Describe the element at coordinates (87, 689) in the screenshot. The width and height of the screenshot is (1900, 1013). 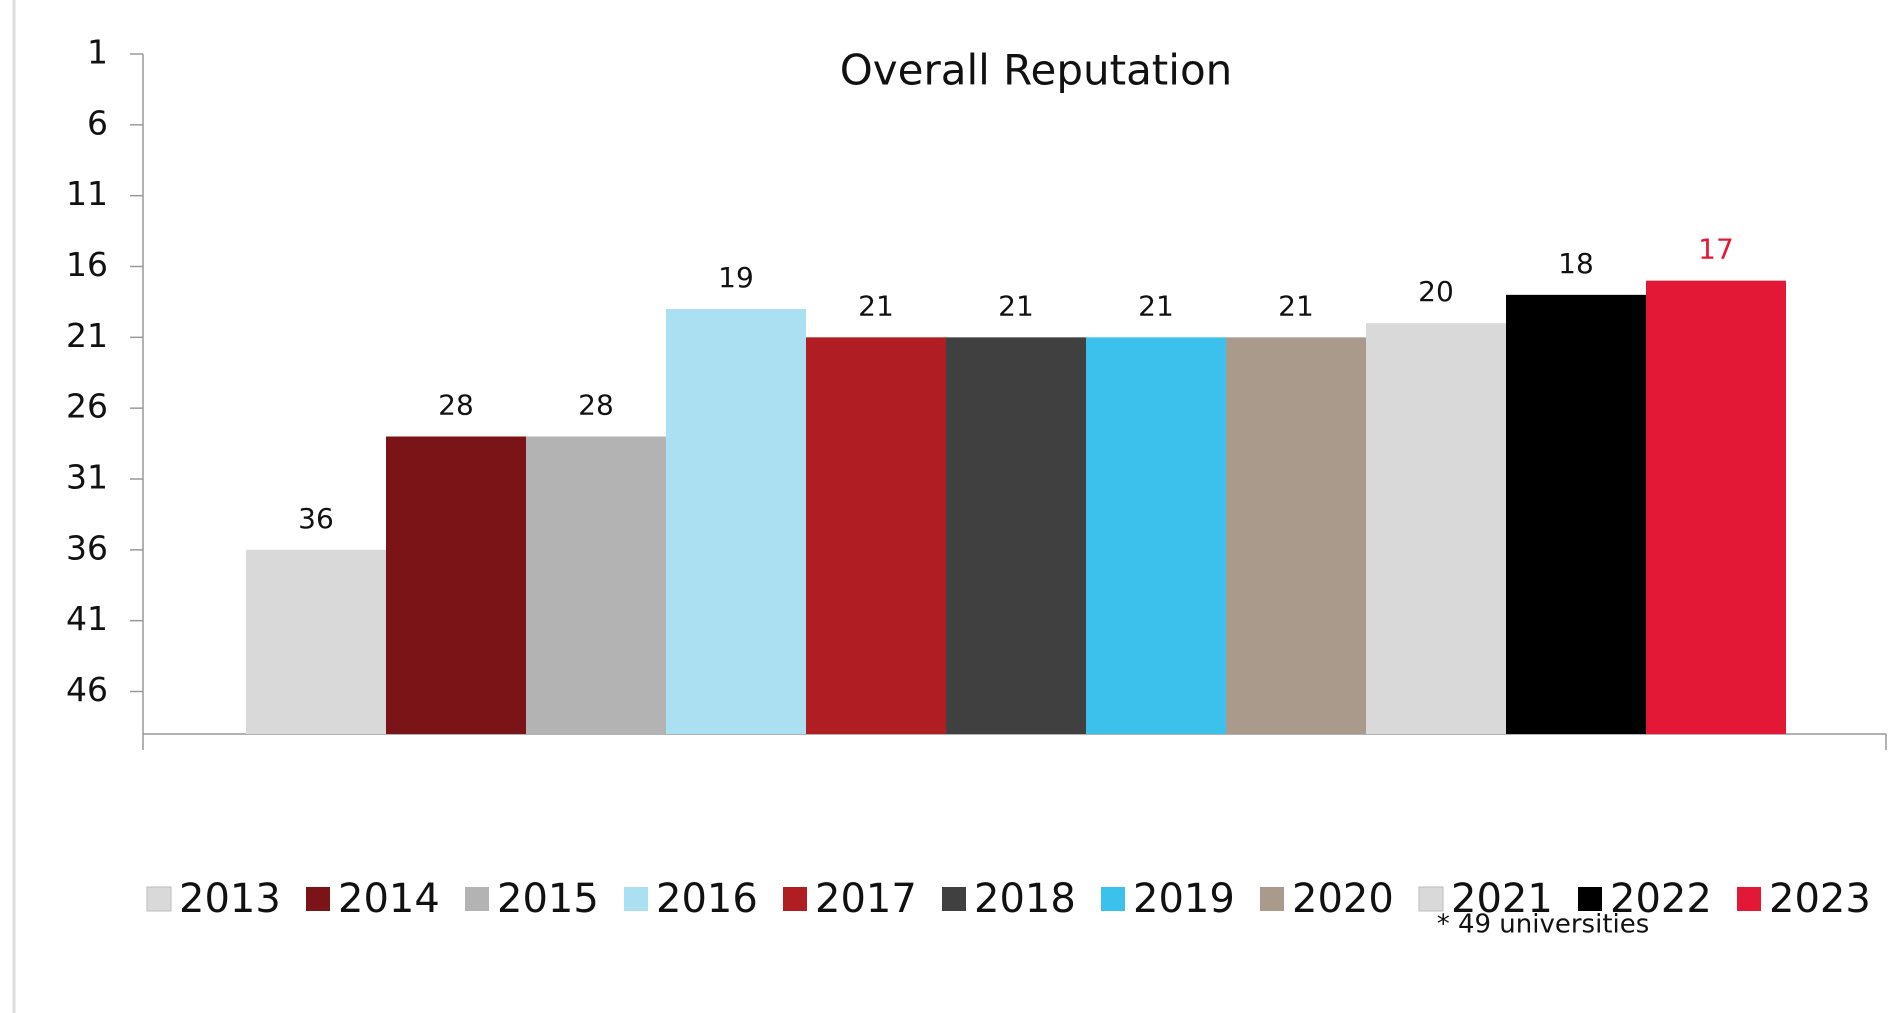
I see `y-tick-label: 46` at that location.